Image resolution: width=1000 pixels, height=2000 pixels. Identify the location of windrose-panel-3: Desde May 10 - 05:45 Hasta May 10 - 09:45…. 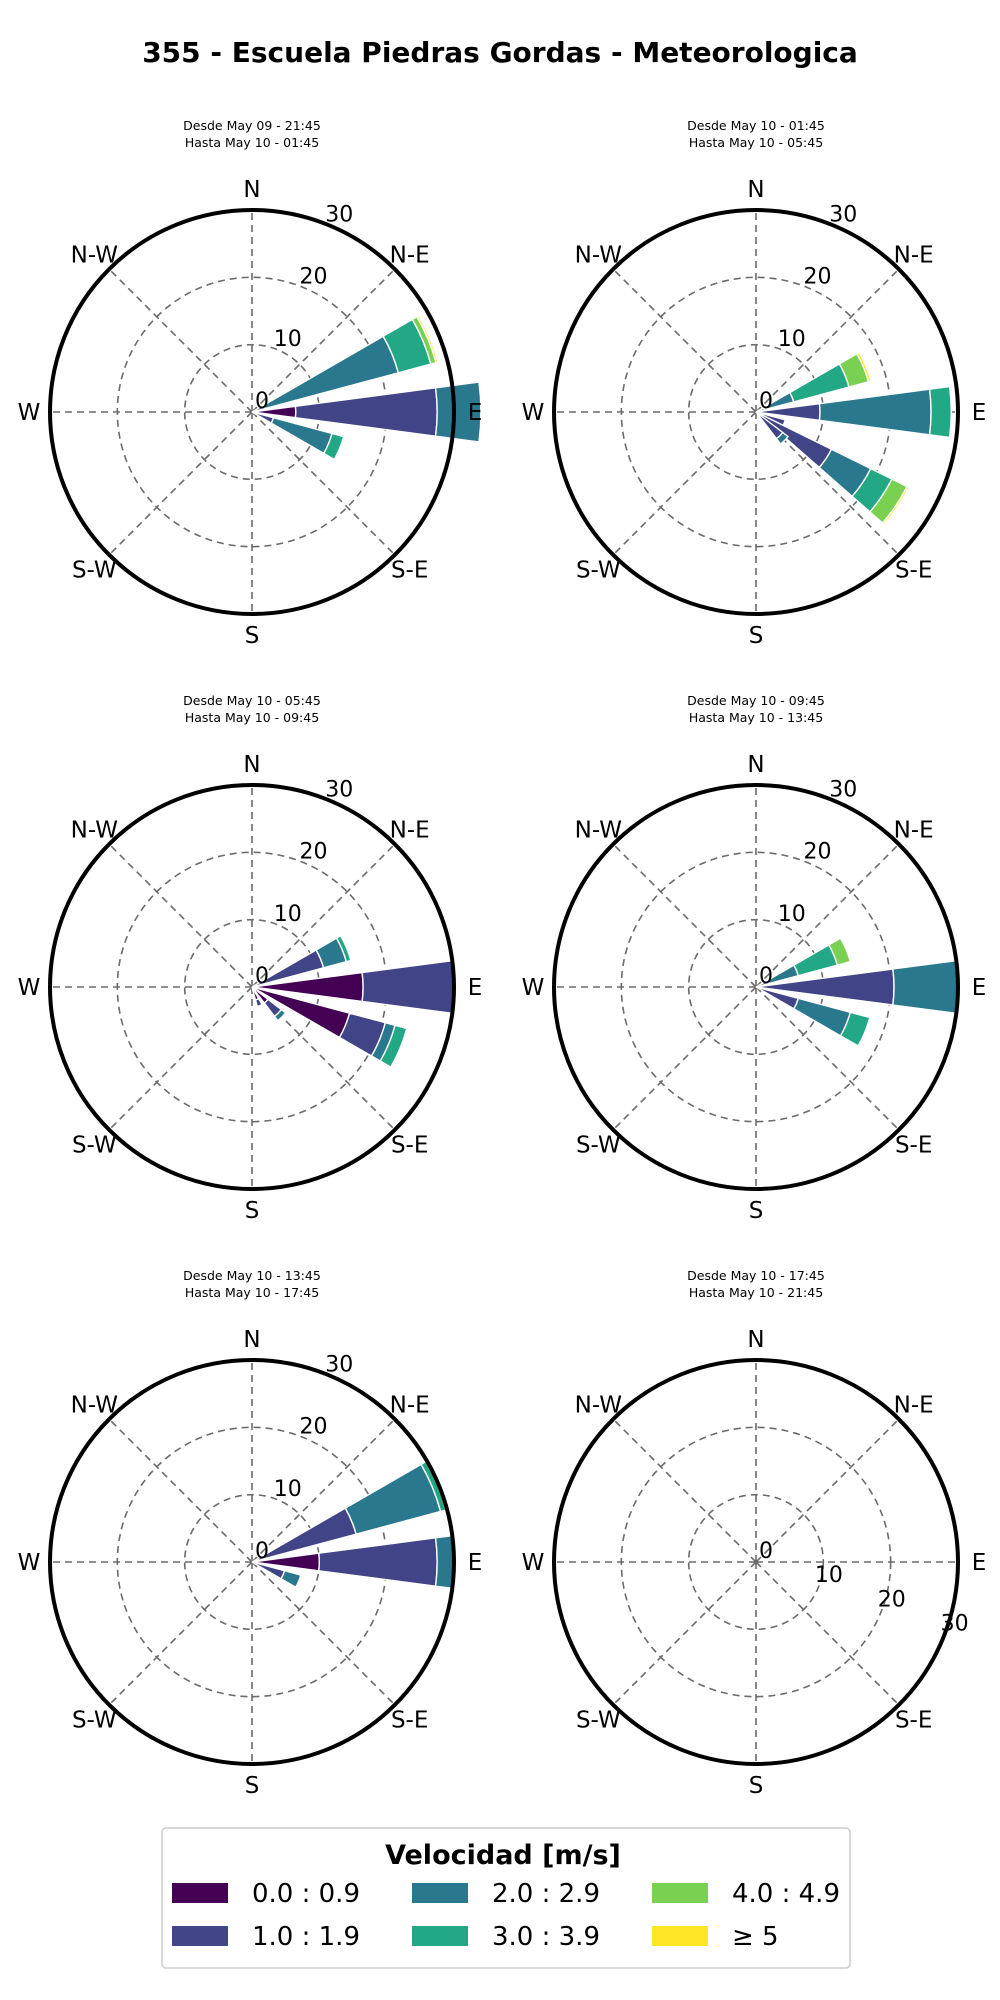
(250, 958).